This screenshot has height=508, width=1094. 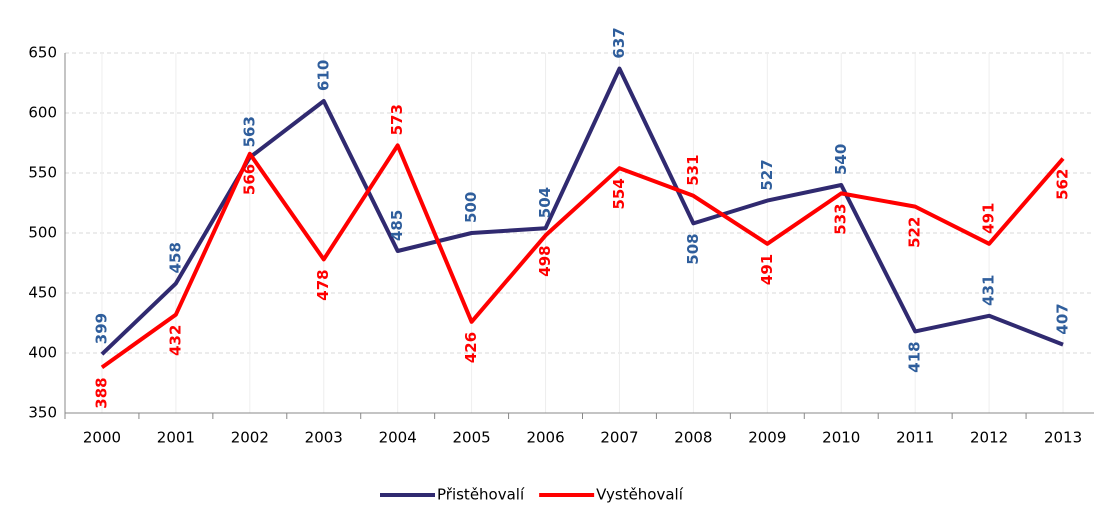 What do you see at coordinates (989, 438) in the screenshot?
I see `x-tick-label: 2012` at bounding box center [989, 438].